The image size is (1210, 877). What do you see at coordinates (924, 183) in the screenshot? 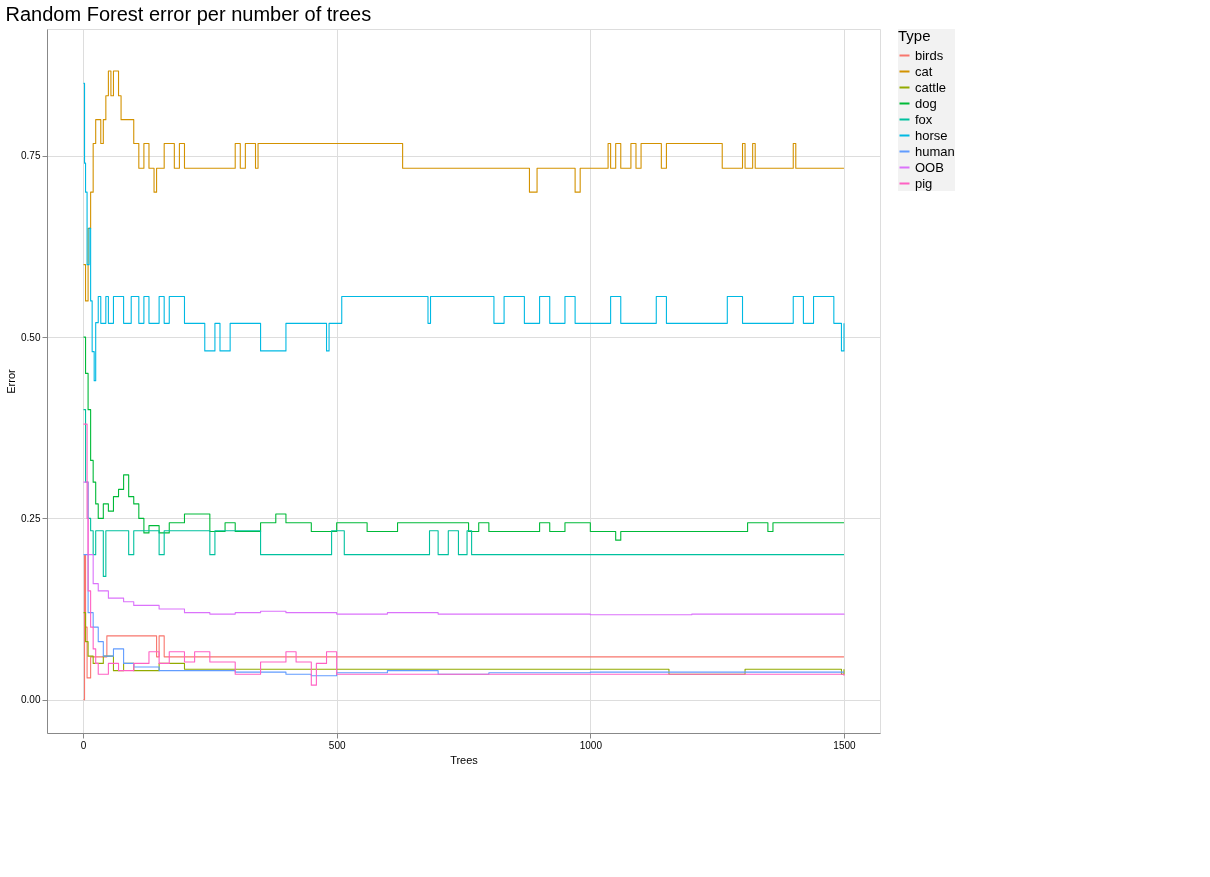
I see `legend-label: pig` at bounding box center [924, 183].